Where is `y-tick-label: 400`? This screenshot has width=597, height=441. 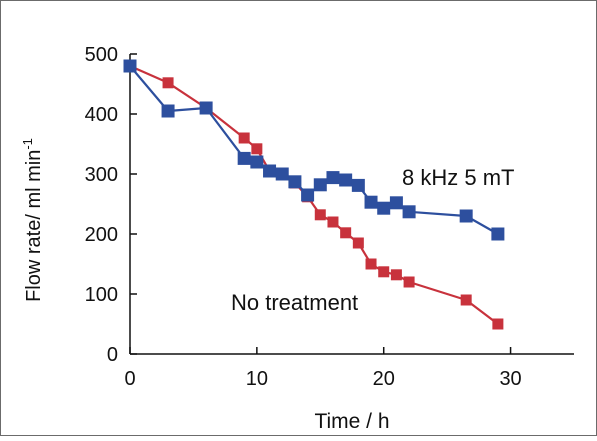 y-tick-label: 400 is located at coordinates (101, 115).